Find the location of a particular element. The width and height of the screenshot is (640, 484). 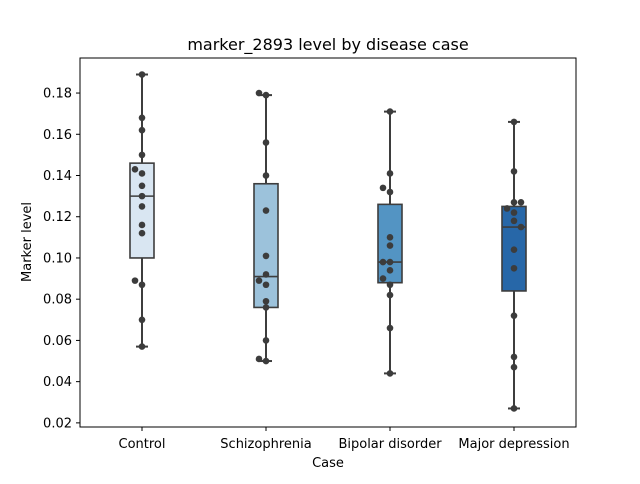

x-axis-label: Case is located at coordinates (328, 463).